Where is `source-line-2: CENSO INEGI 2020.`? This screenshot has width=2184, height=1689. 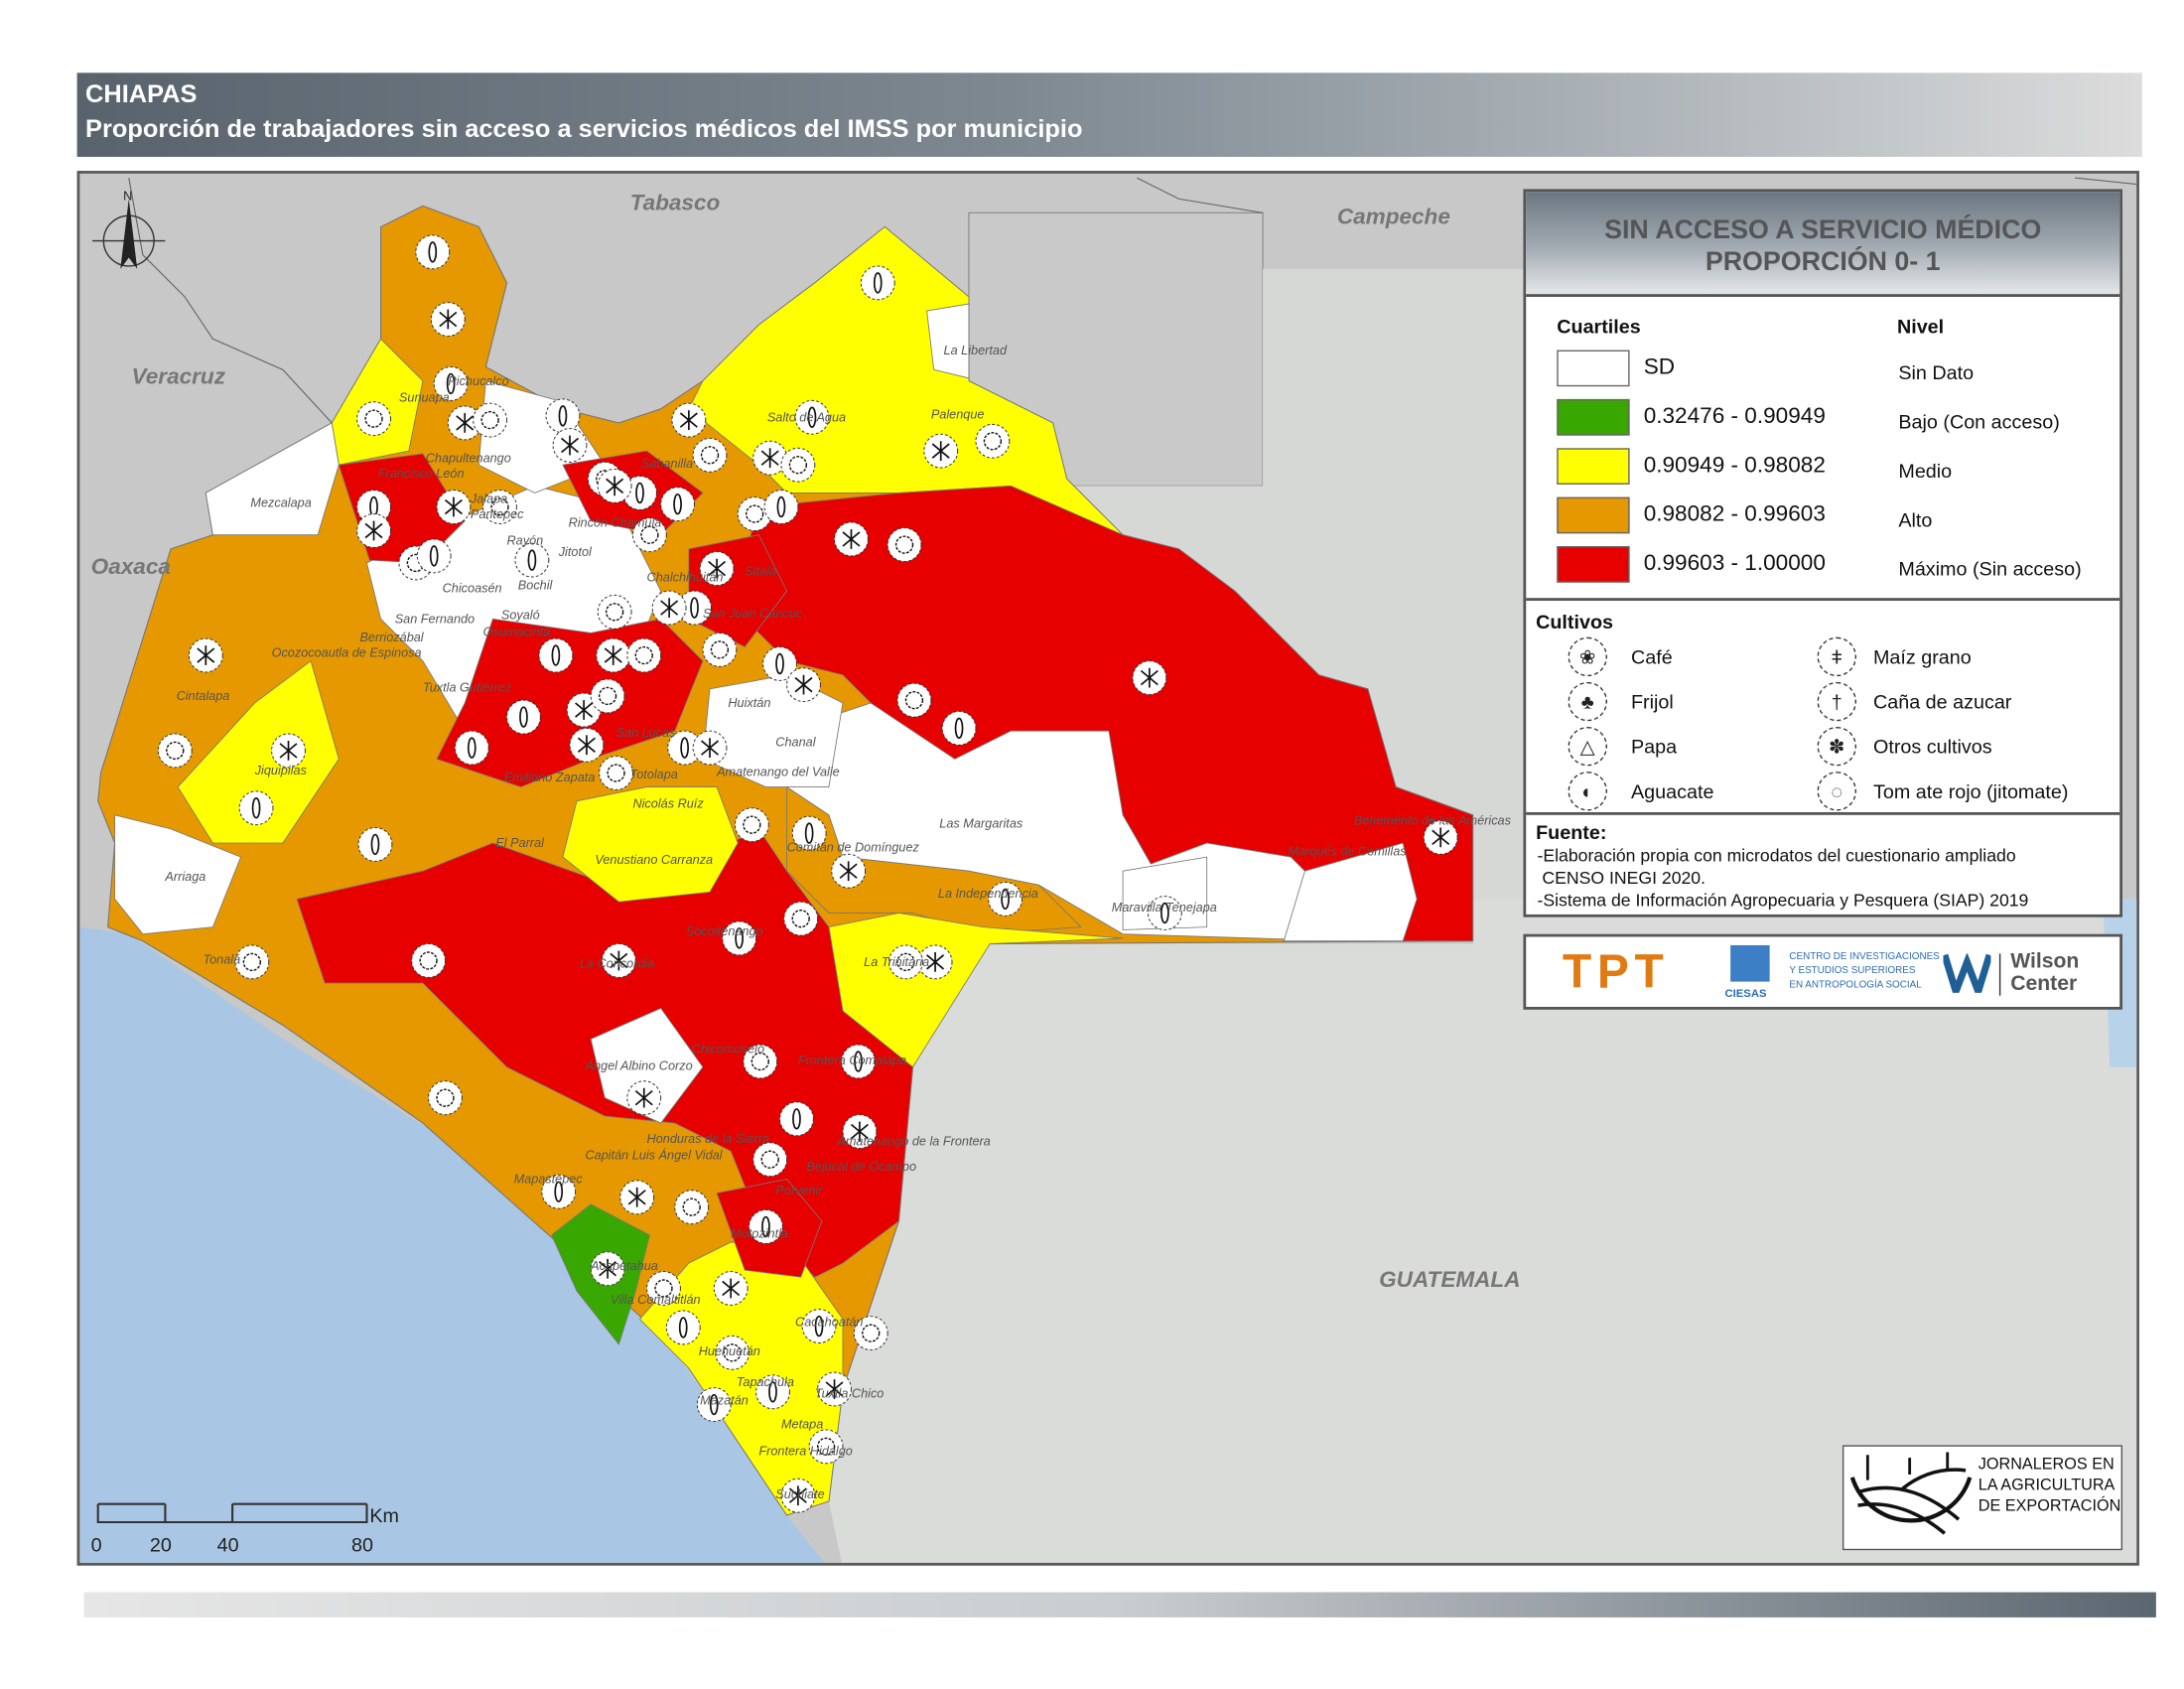 source-line-2: CENSO INEGI 2020. is located at coordinates (1621, 878).